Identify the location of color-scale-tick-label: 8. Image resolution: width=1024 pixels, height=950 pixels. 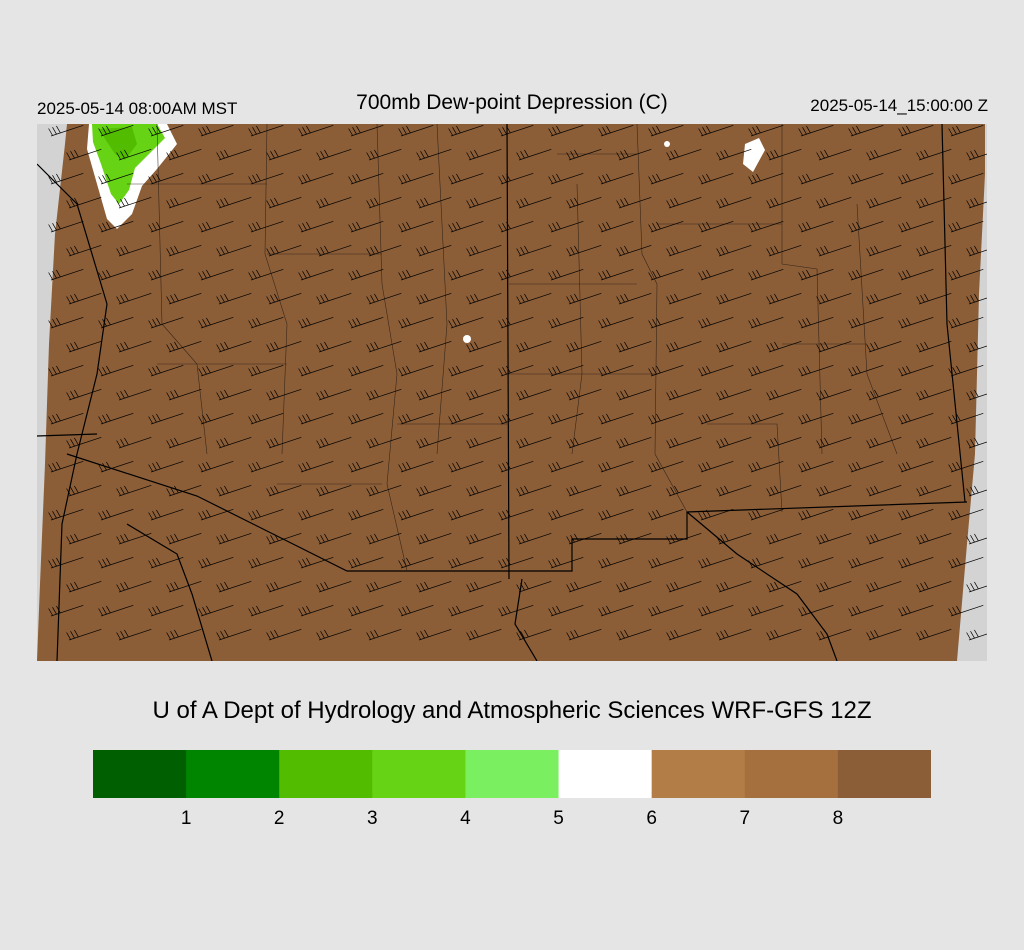
(838, 818).